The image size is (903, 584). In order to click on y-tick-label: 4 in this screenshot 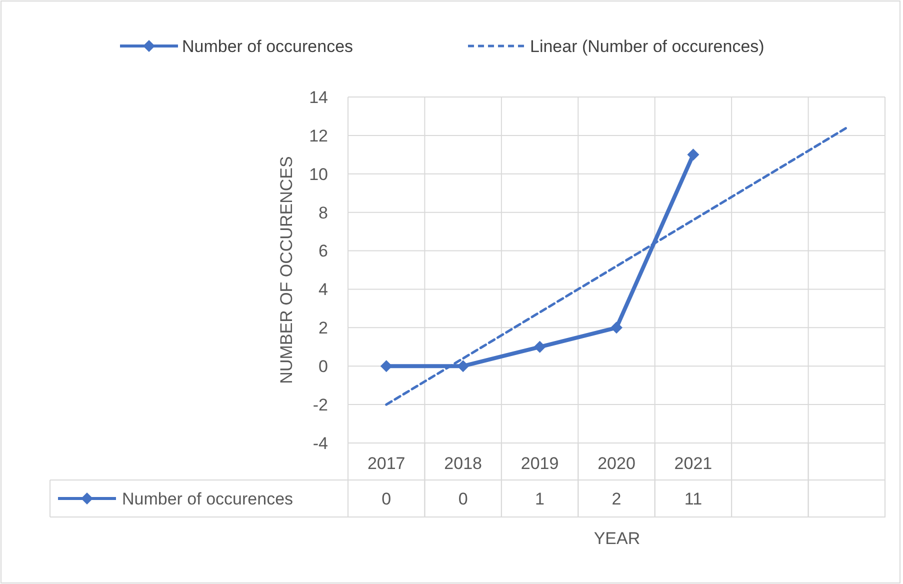, I will do `click(323, 290)`.